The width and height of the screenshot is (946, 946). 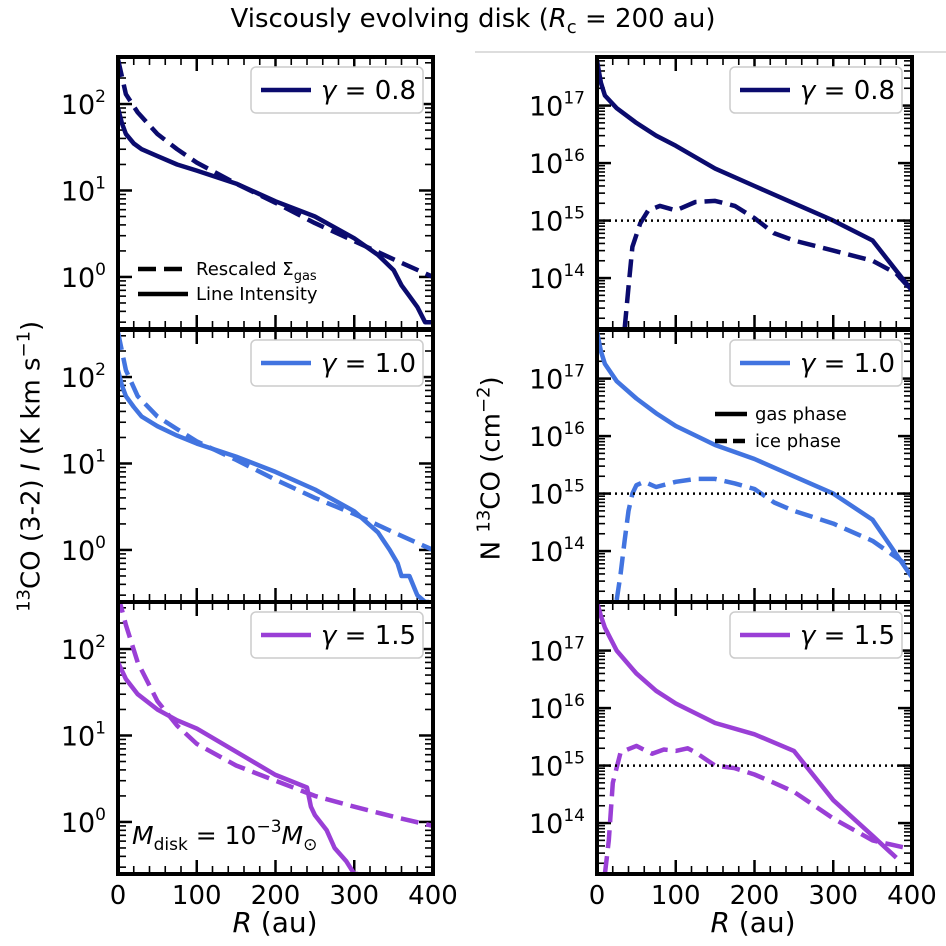 What do you see at coordinates (224, 836) in the screenshot?
I see `mdisk-annotation: Mdisk = 10−3M⊙` at bounding box center [224, 836].